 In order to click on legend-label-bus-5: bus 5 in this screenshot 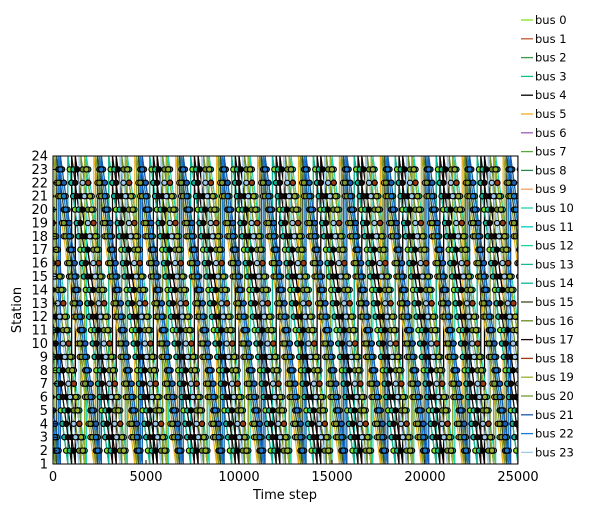, I will do `click(551, 114)`.